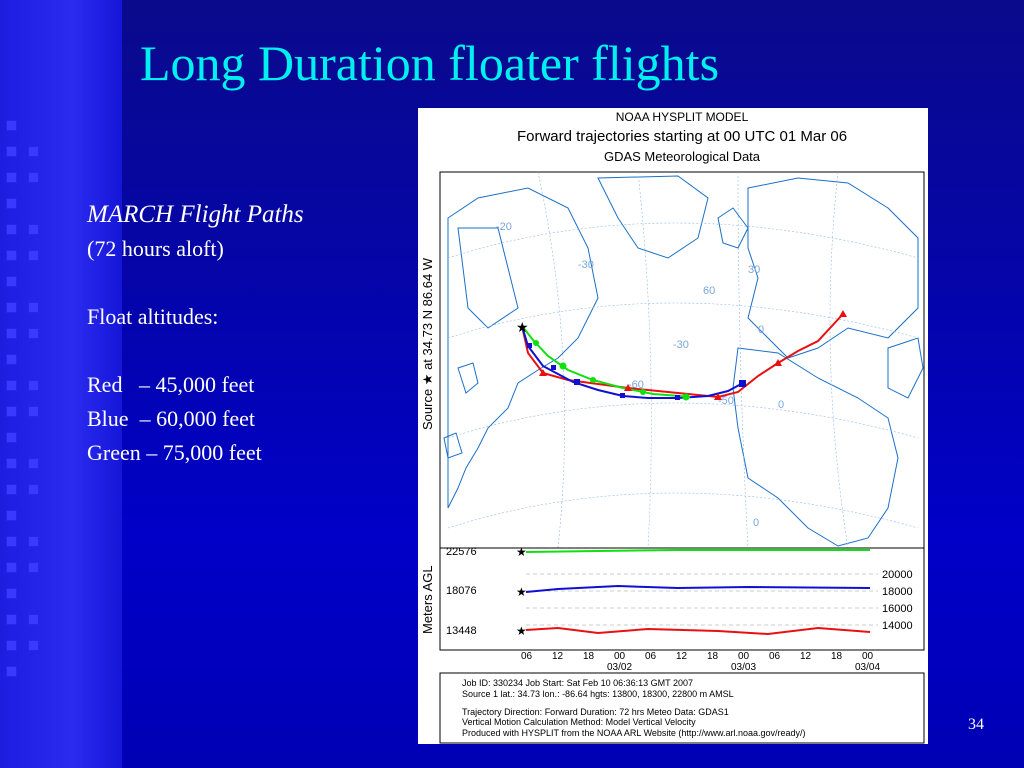 The height and width of the screenshot is (768, 1024). Describe the element at coordinates (682, 156) in the screenshot. I see `figure-header-meteo: GDAS Meteorological Data` at that location.